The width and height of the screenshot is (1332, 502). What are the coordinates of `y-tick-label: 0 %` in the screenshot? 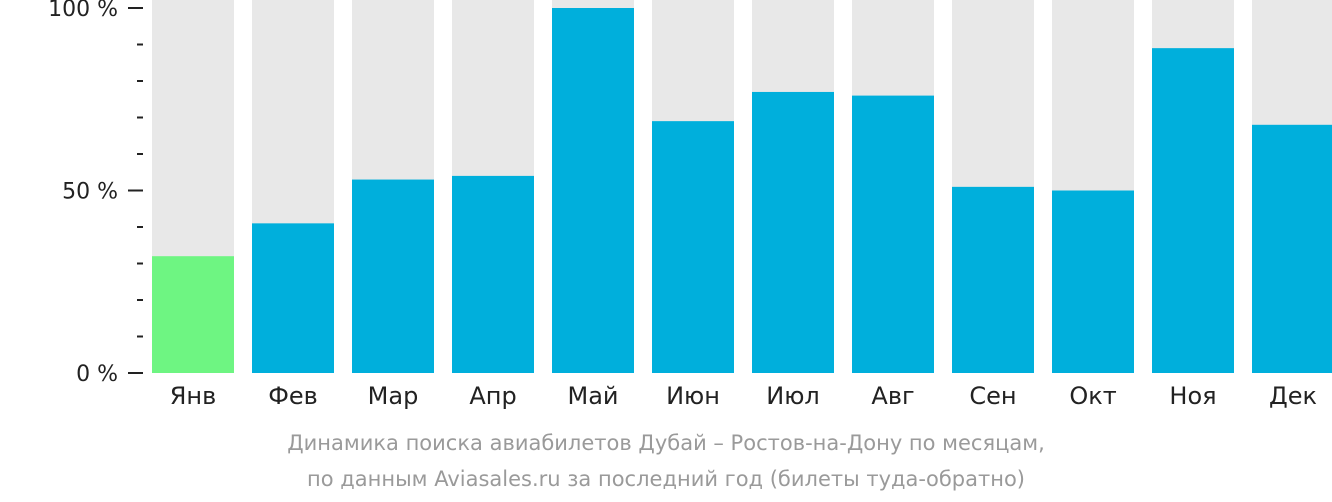 It's located at (97, 374).